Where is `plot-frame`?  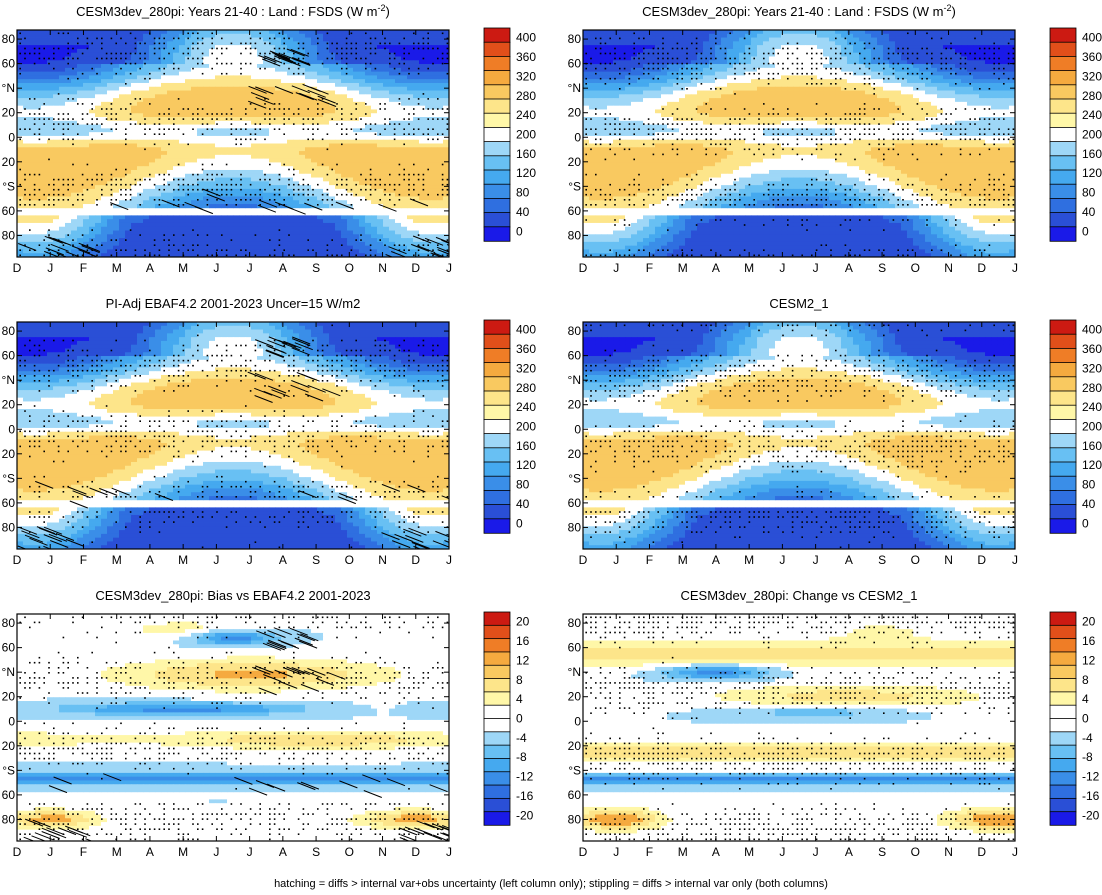
plot-frame is located at coordinates (799, 435).